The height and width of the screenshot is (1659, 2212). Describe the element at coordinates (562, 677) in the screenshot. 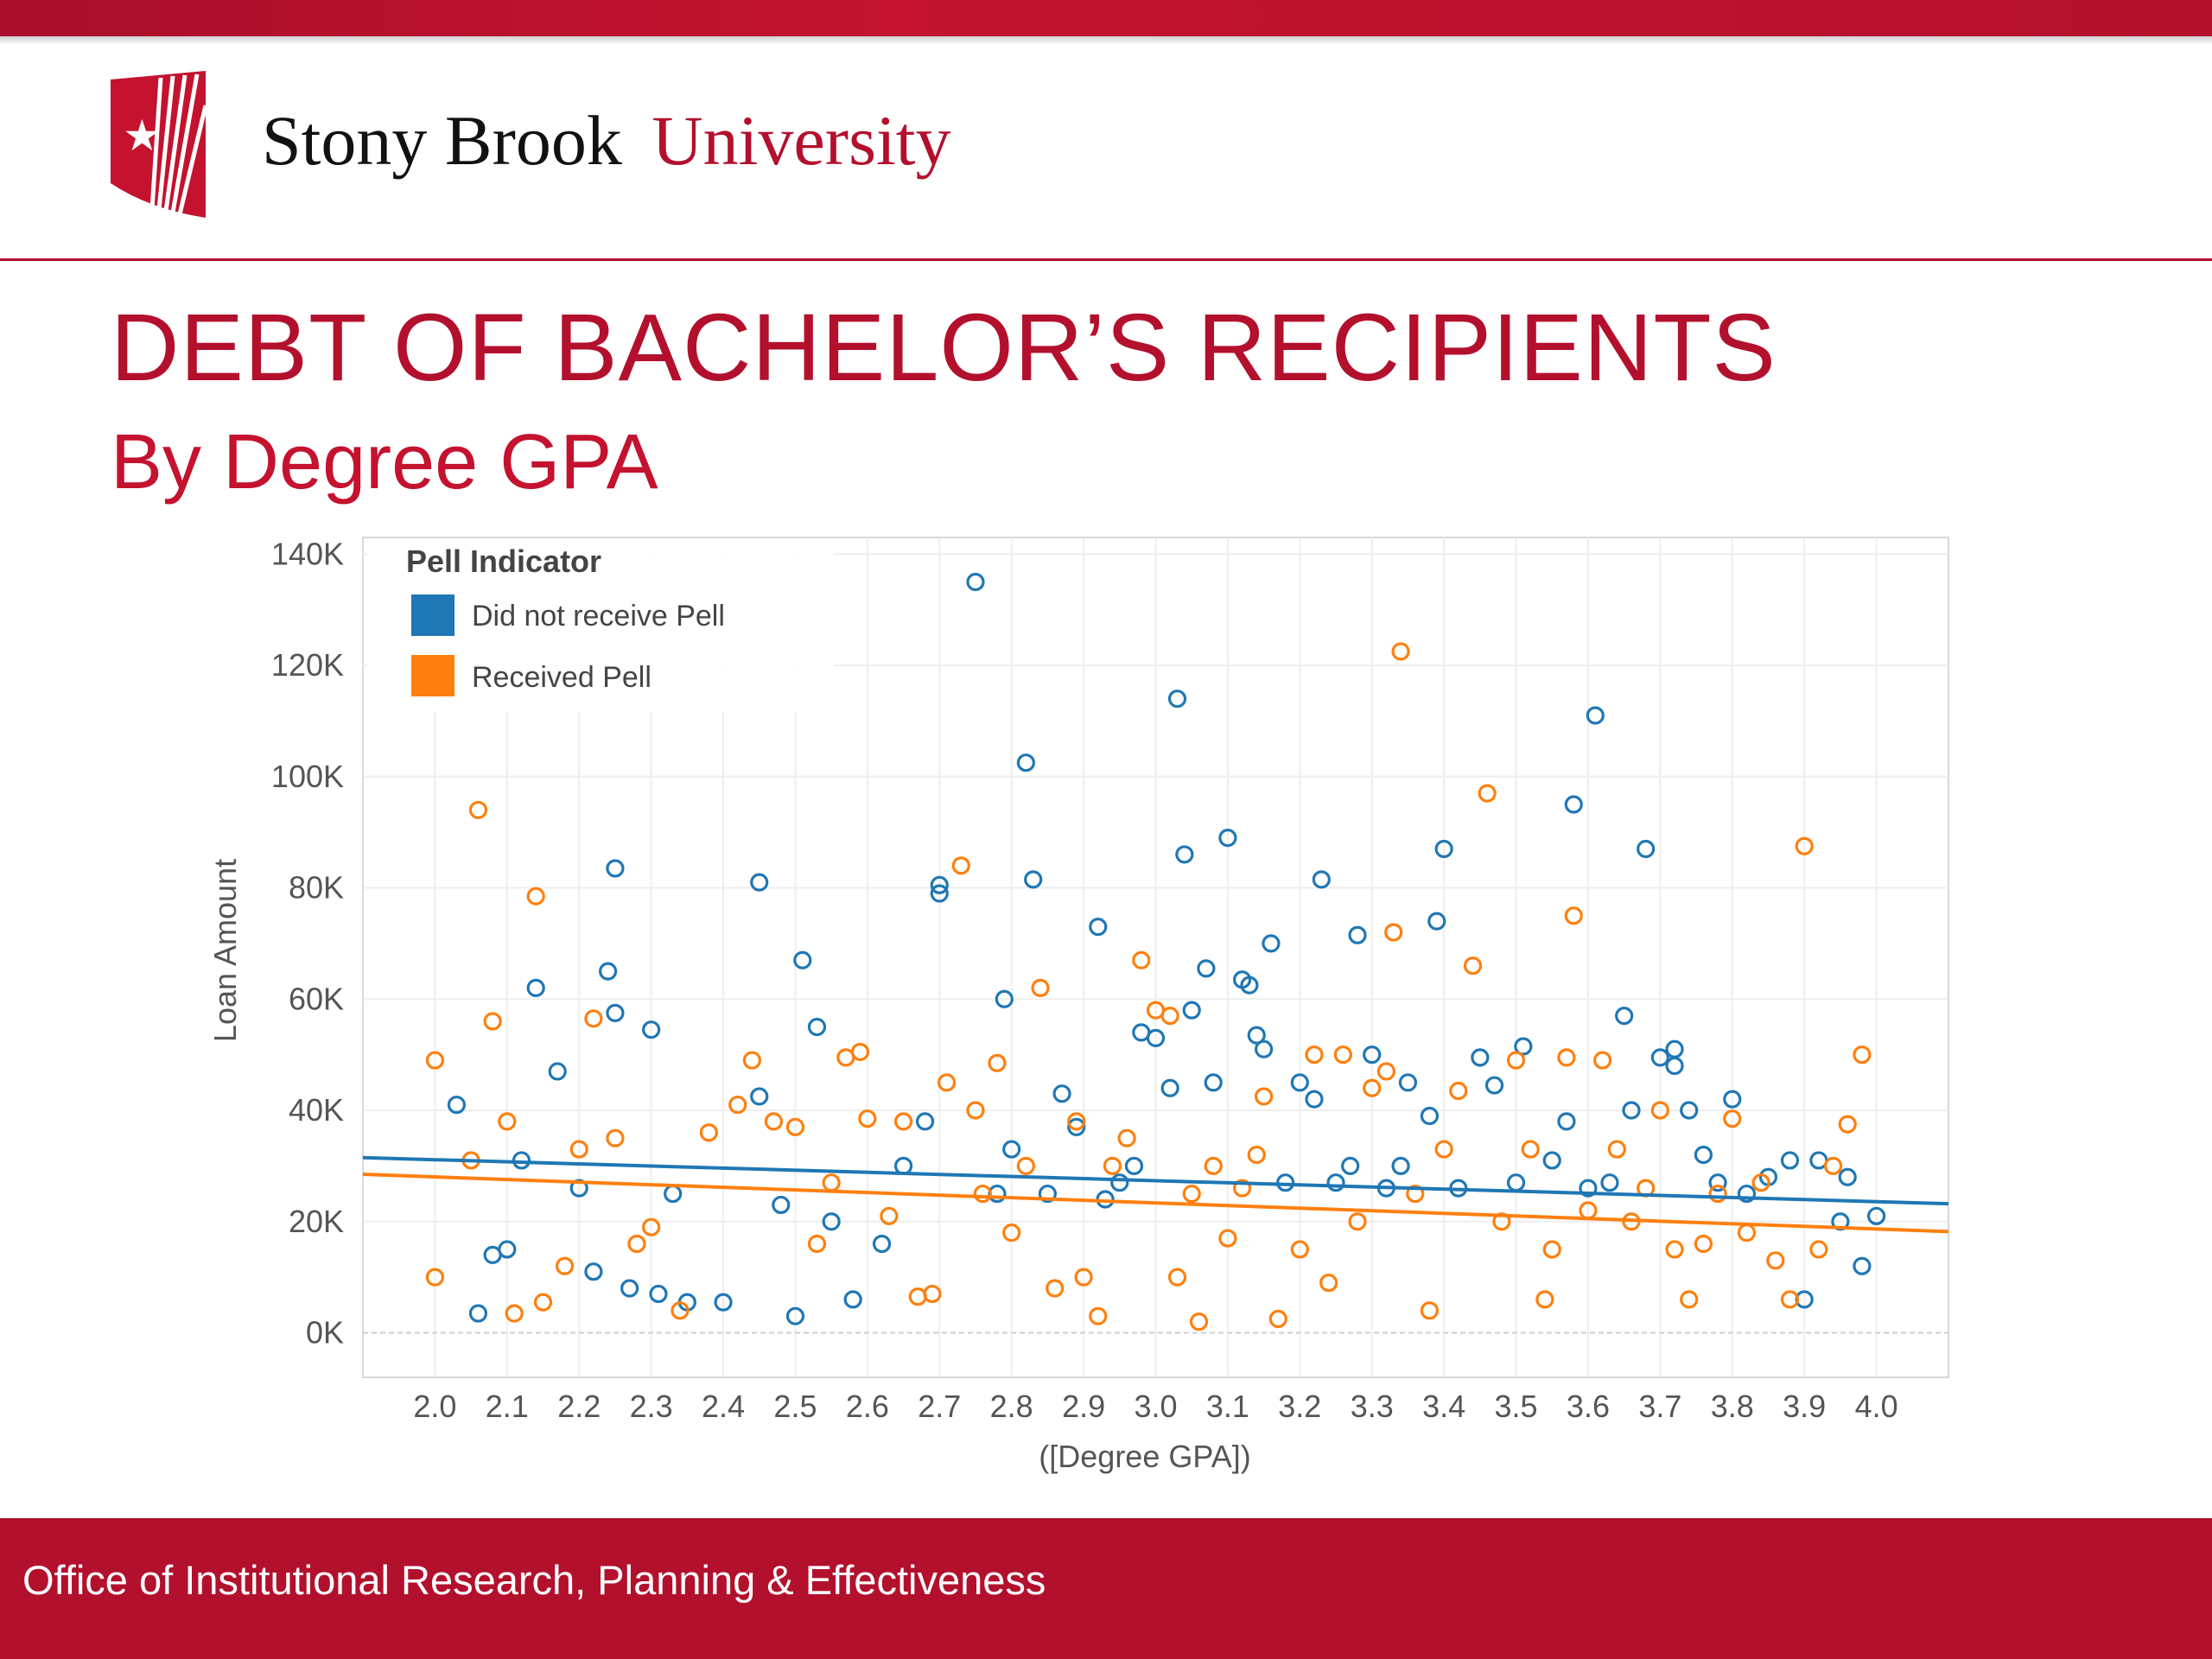

I see `legend-label-pell: Received Pell` at that location.